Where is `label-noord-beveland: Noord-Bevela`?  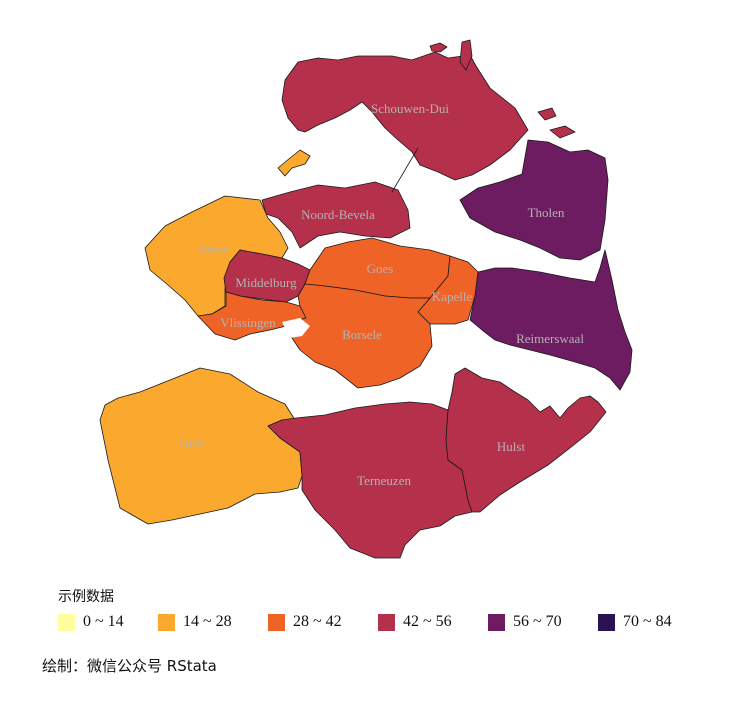 label-noord-beveland: Noord-Bevela is located at coordinates (338, 214).